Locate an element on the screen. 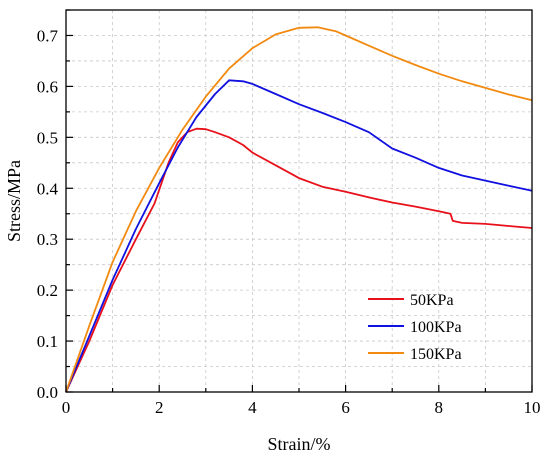  x-tick-label: 4 is located at coordinates (252, 407).